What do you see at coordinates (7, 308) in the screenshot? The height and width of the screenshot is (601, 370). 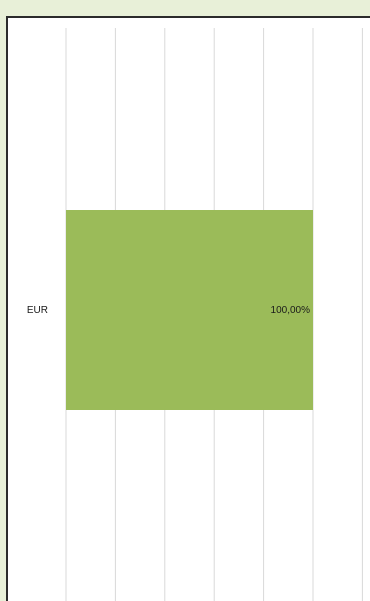 I see `chart-left-border` at bounding box center [7, 308].